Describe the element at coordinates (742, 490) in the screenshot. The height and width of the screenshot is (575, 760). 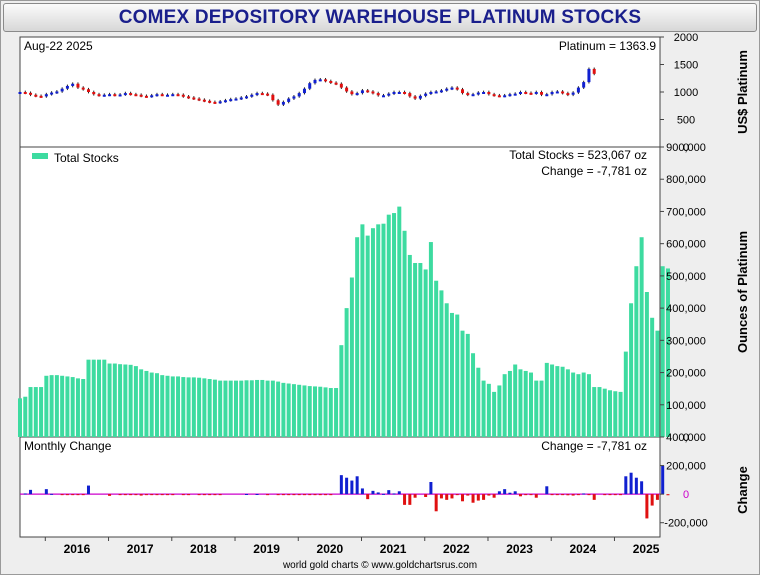
I see `change-axis-title: Change` at that location.